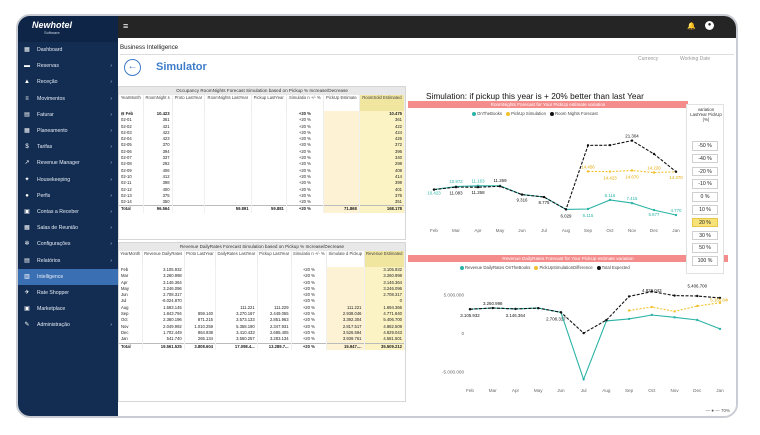 The width and height of the screenshot is (760, 435). I want to click on table-row: 02-11 398 +20 % 399, so click(262, 183).